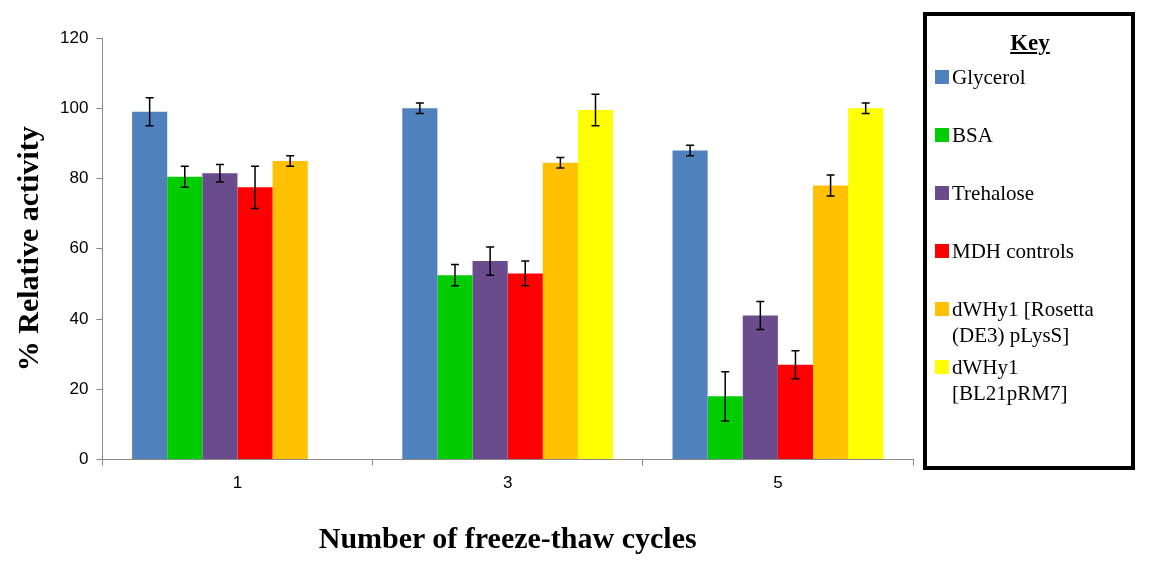  I want to click on y-tick-label: 40, so click(79, 318).